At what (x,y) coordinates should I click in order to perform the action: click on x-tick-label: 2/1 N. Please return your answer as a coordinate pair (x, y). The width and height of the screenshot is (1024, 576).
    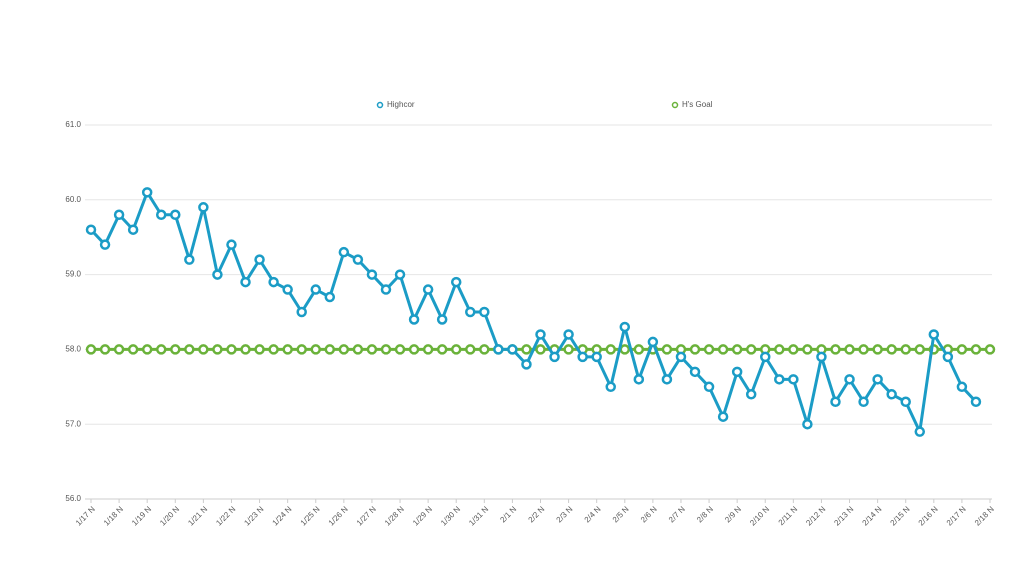
    Looking at the image, I should click on (508, 514).